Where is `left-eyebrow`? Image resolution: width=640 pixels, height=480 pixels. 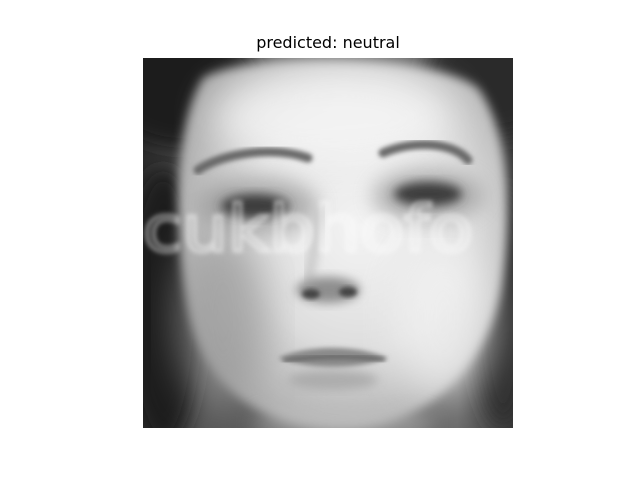
left-eyebrow is located at coordinates (253, 161).